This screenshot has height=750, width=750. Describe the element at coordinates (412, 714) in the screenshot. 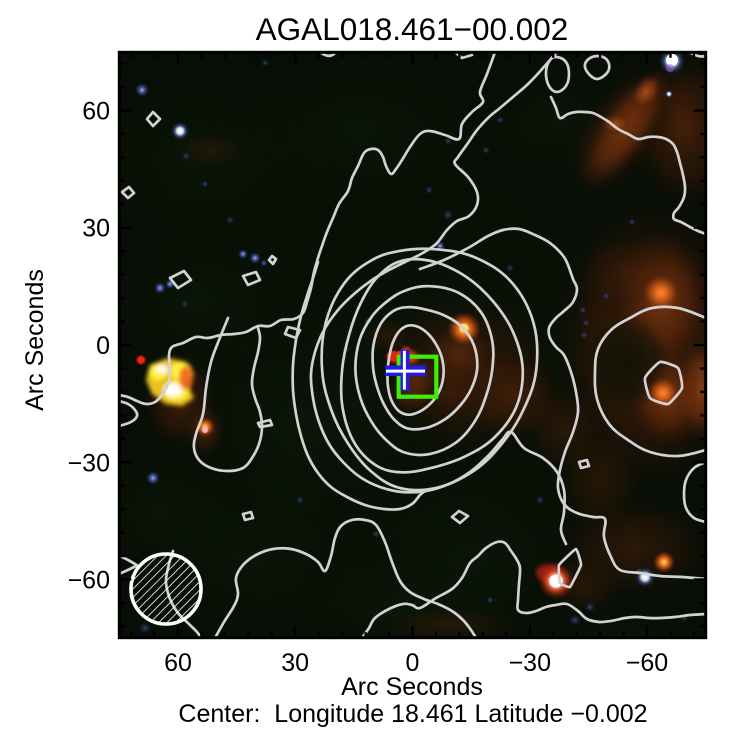

I see `svg-text:Center: Longitude 18.461 Lati: Center: Longitude 18.461 Latitude −0.002` at that location.